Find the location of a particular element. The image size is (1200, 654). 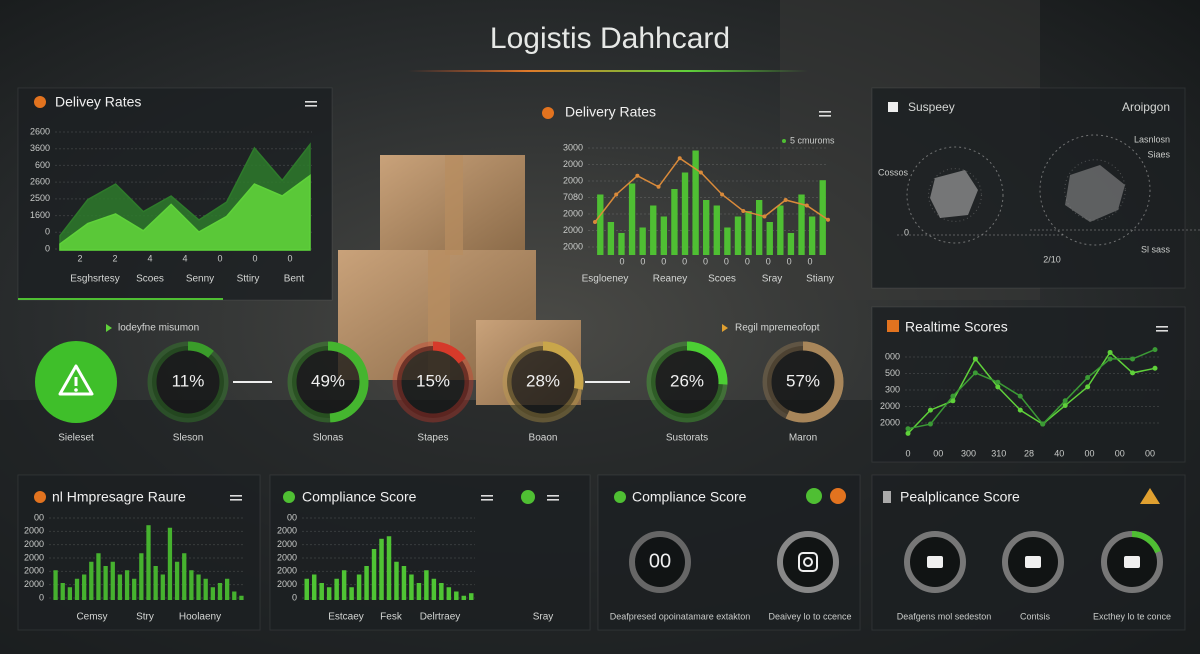

panel-accent is located at coordinates (120, 299).